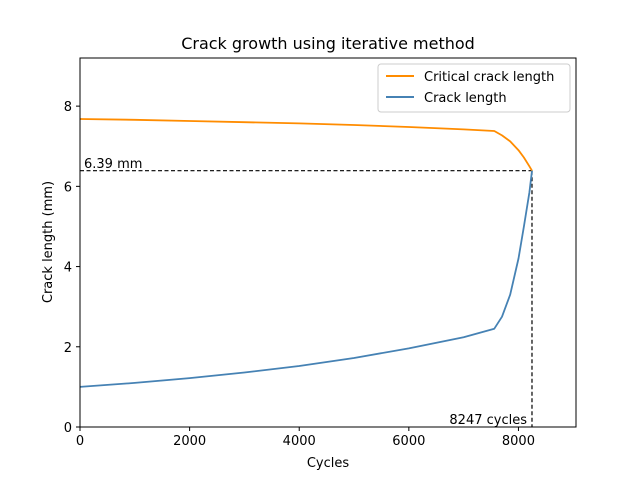 This screenshot has width=640, height=480. Describe the element at coordinates (518, 441) in the screenshot. I see `x-tick-label: 8000` at that location.